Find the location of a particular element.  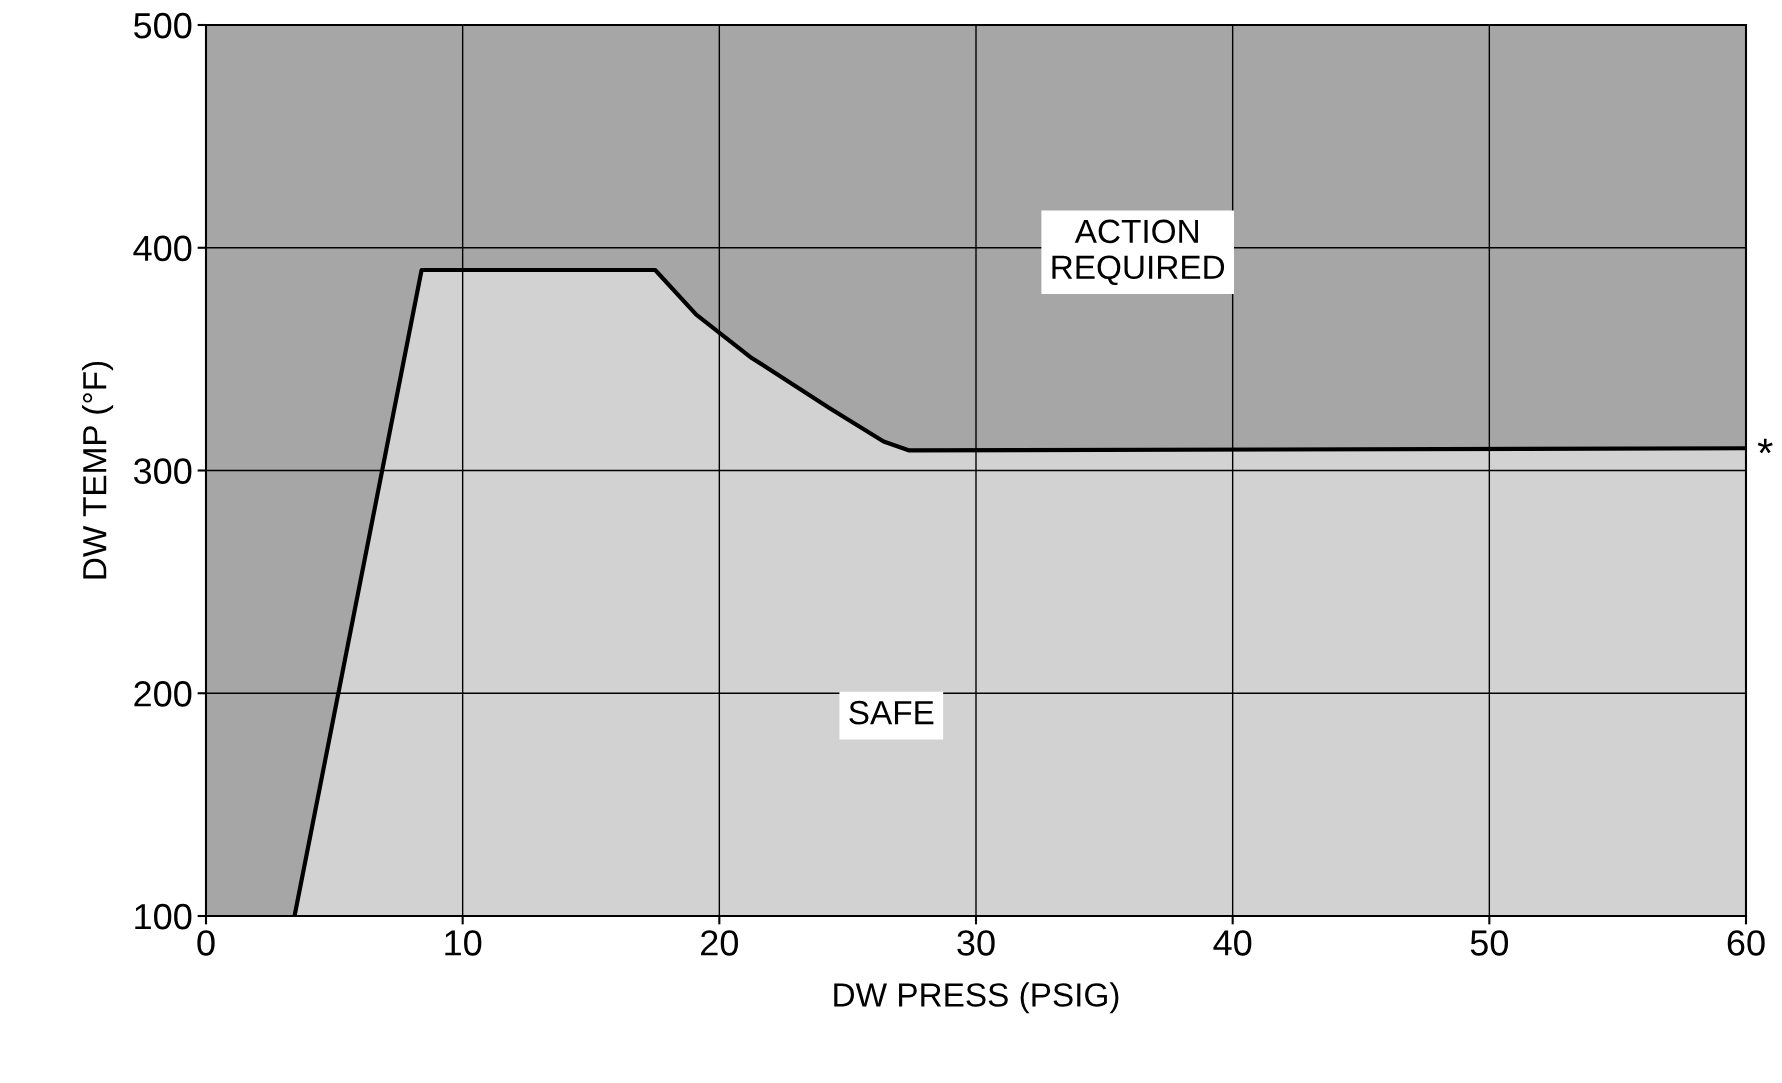

y-axis-title: DW TEMP (°F) is located at coordinates (98, 470).